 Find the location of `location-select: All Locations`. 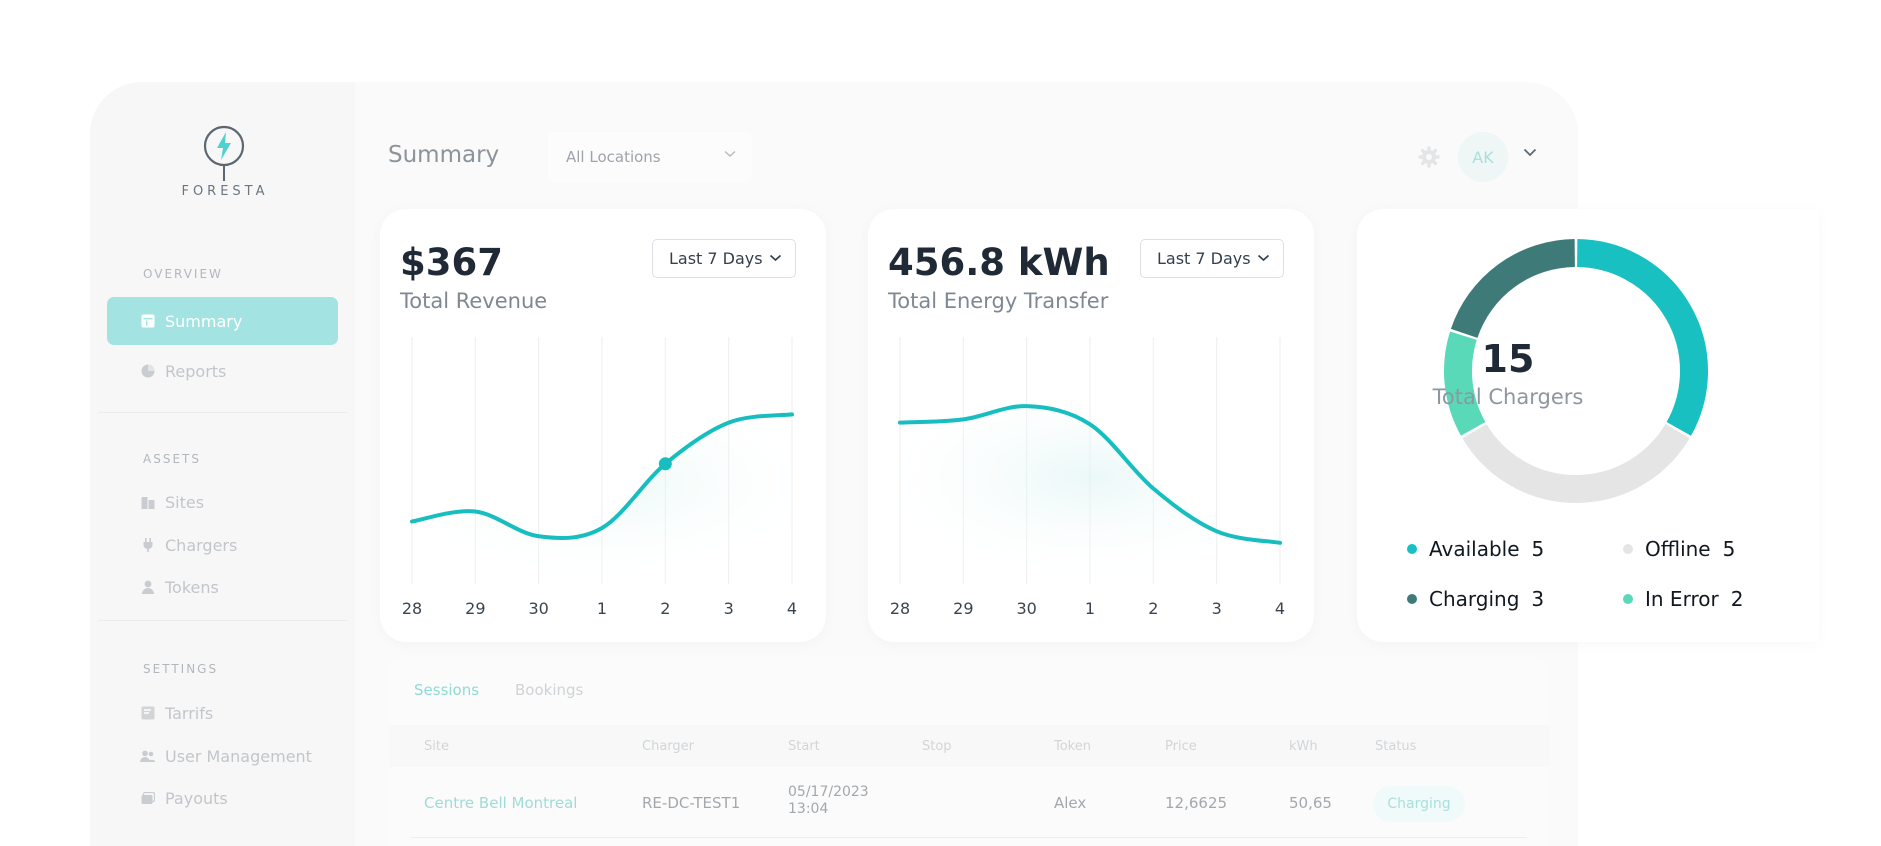

location-select: All Locations is located at coordinates (650, 157).